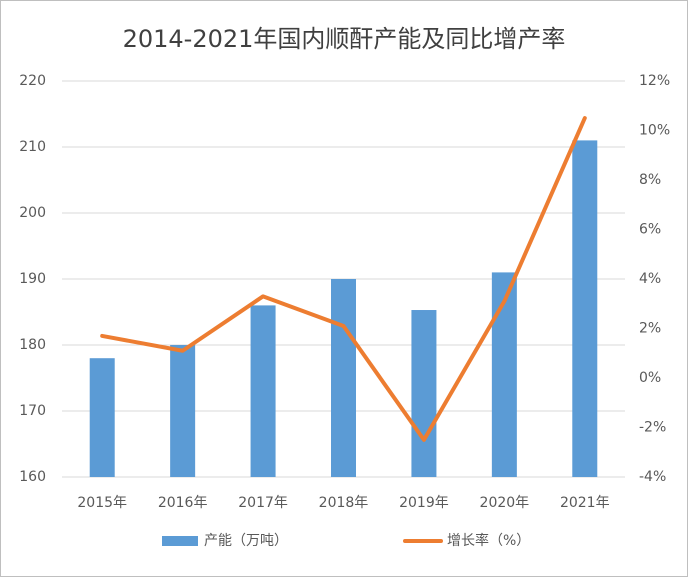 Image resolution: width=688 pixels, height=577 pixels. I want to click on x-tick-label: 2016年, so click(183, 503).